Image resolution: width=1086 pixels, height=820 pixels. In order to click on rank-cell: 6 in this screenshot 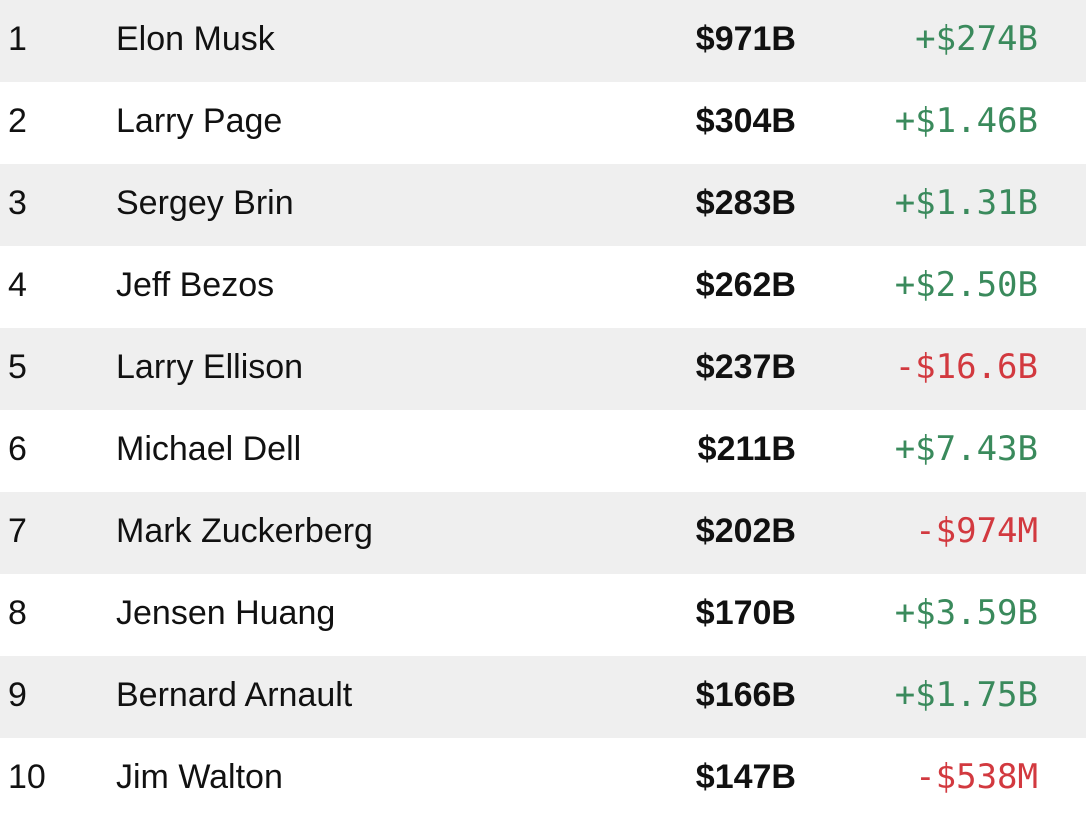, I will do `click(17, 449)`.